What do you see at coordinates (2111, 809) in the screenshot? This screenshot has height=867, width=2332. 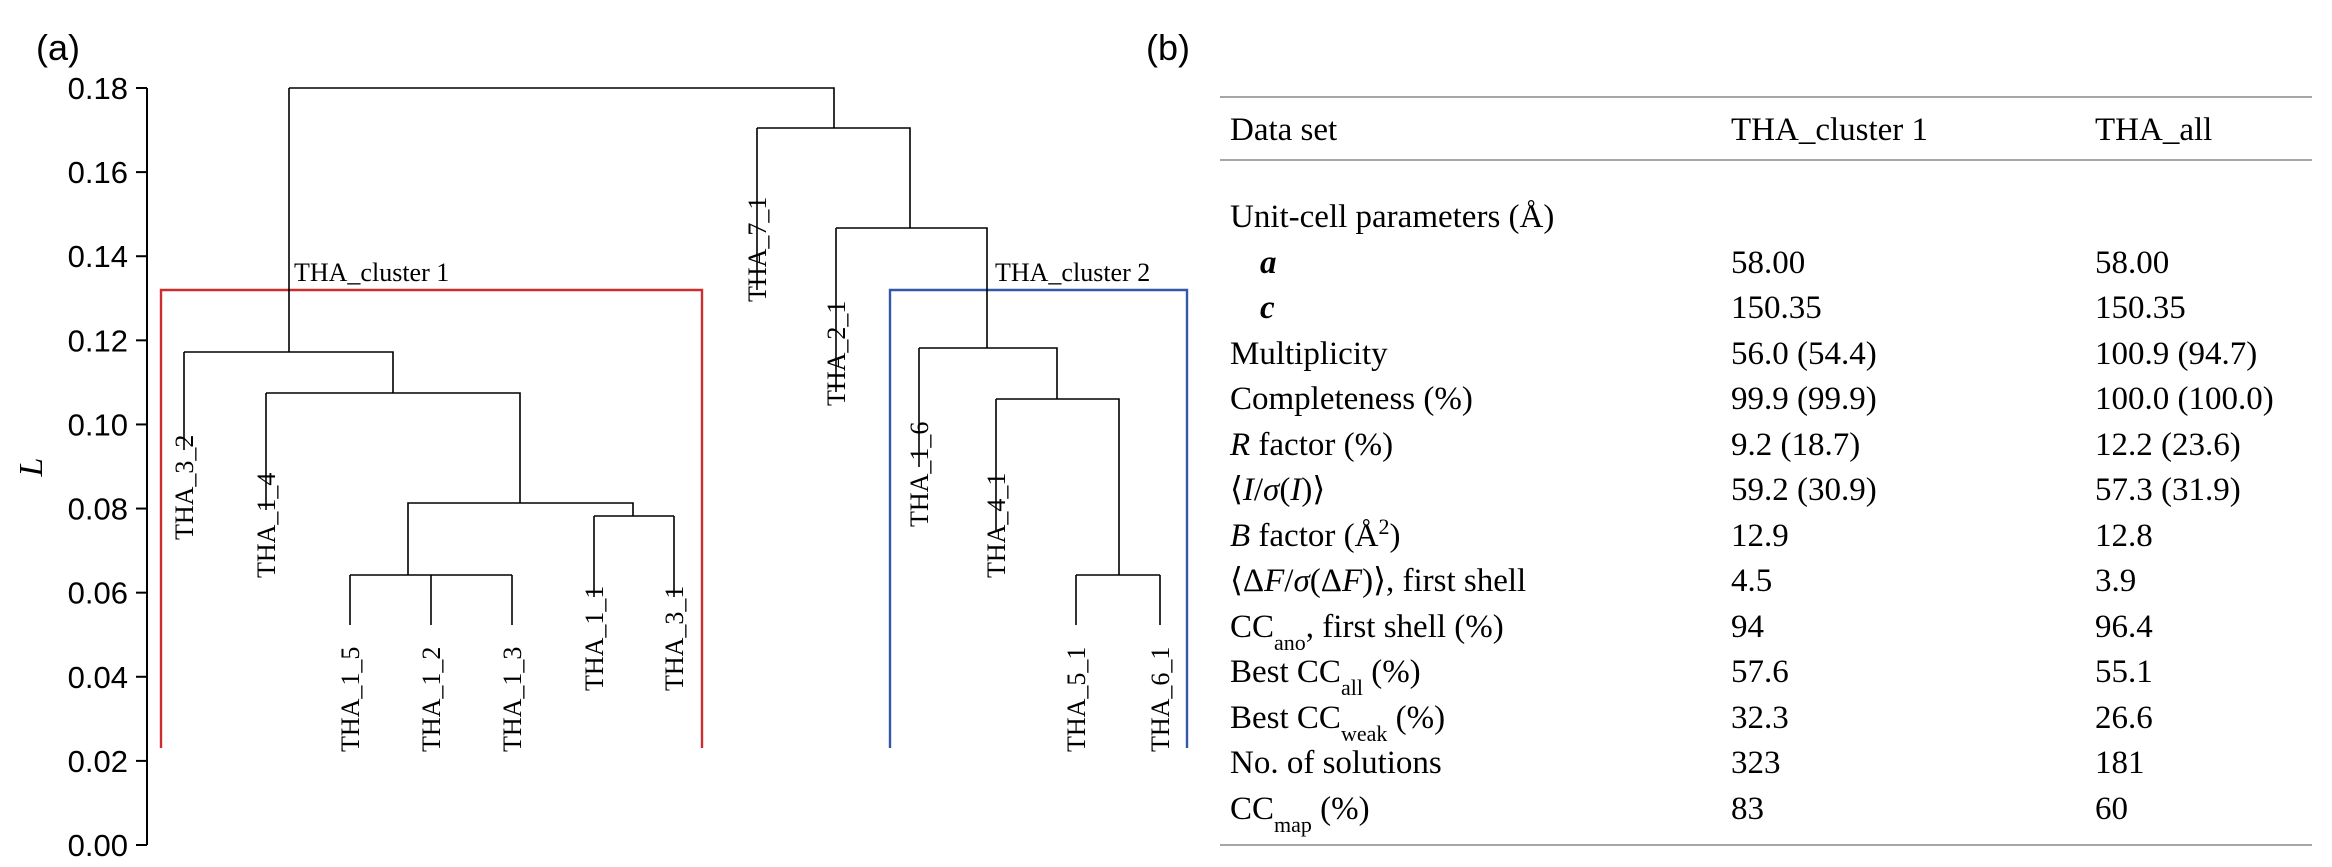 I see `cell-value: 60` at bounding box center [2111, 809].